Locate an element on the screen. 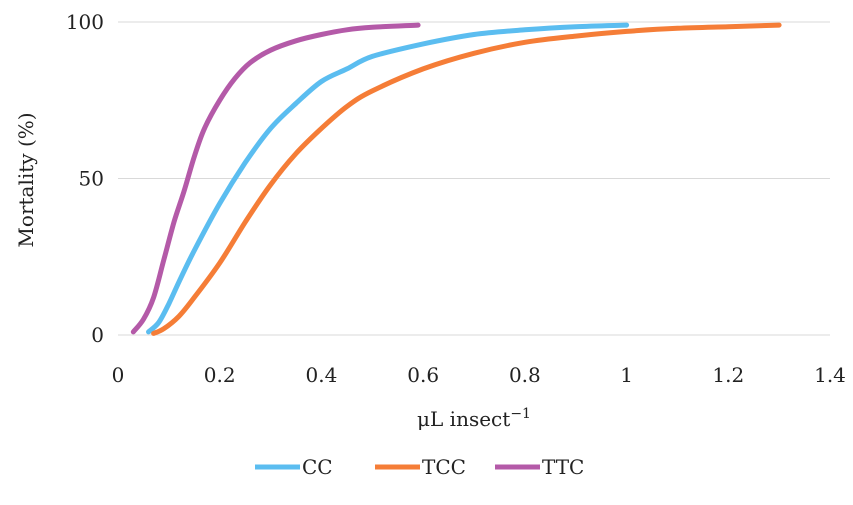 The image size is (853, 505). x-tick-label: 0.2 is located at coordinates (220, 375).